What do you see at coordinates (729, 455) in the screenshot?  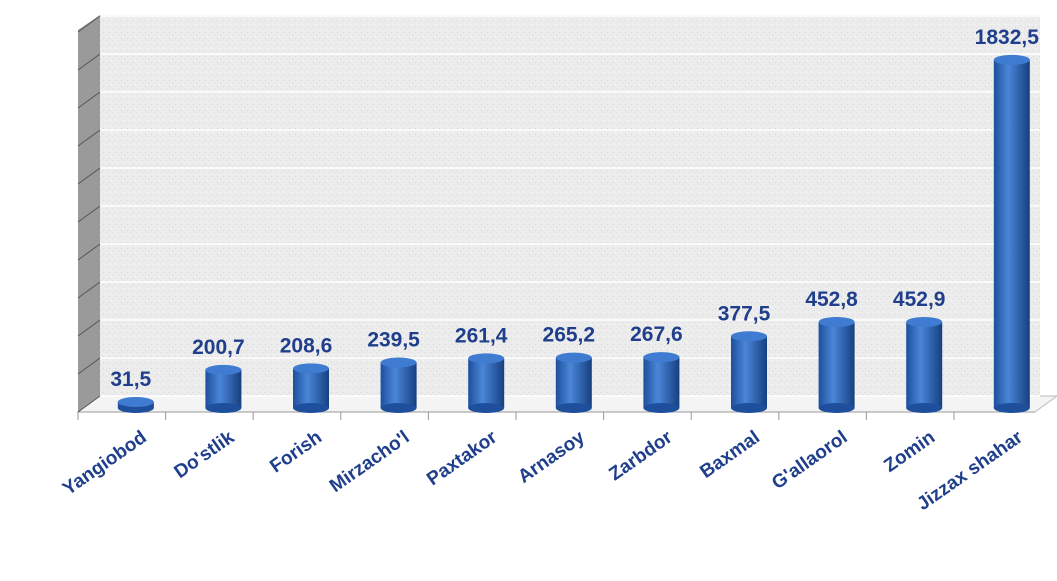 I see `x-tick-label: Baxmal` at bounding box center [729, 455].